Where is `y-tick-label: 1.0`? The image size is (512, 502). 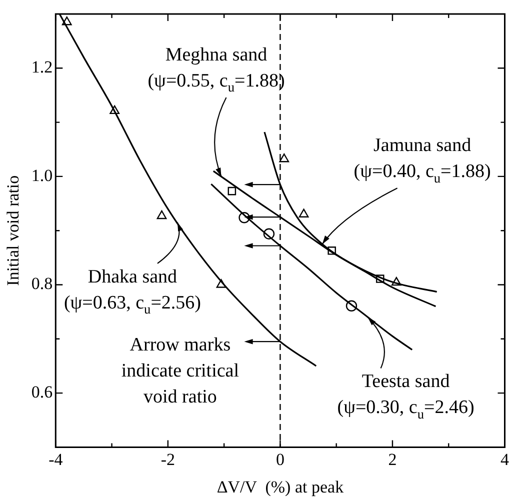
y-tick-label: 1.0 is located at coordinates (42, 175).